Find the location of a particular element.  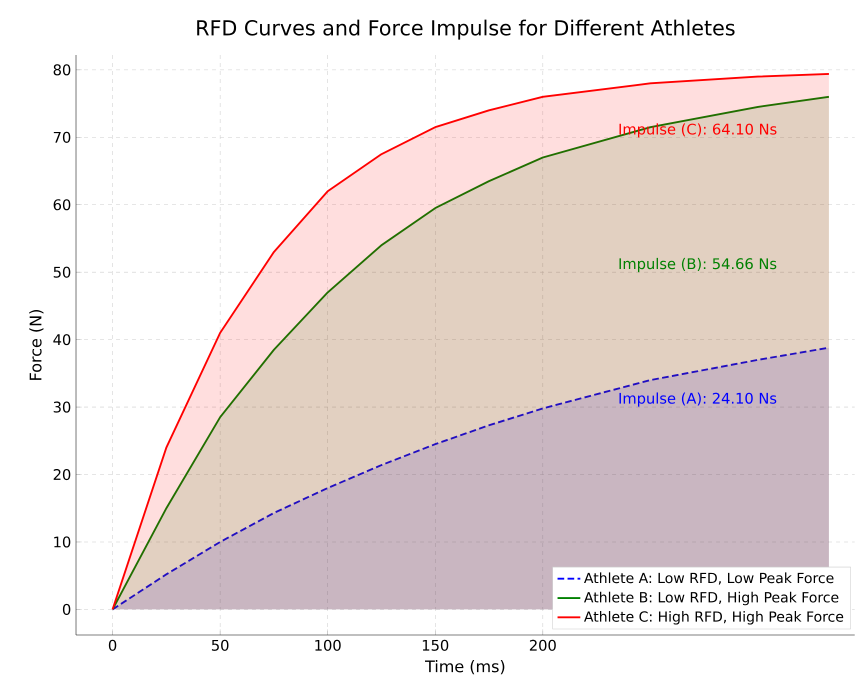

x-tick-label: 50 is located at coordinates (220, 645).